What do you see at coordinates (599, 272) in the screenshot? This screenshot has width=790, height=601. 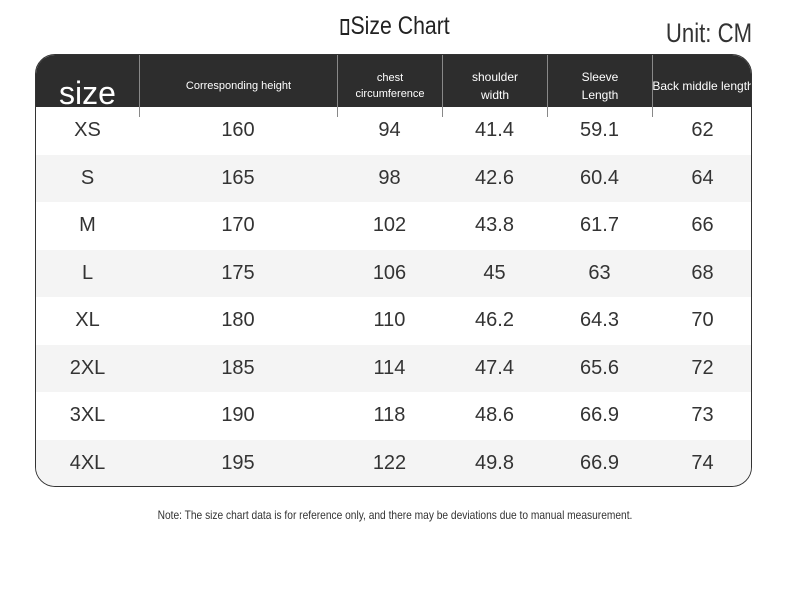 I see `table-cell: 63` at bounding box center [599, 272].